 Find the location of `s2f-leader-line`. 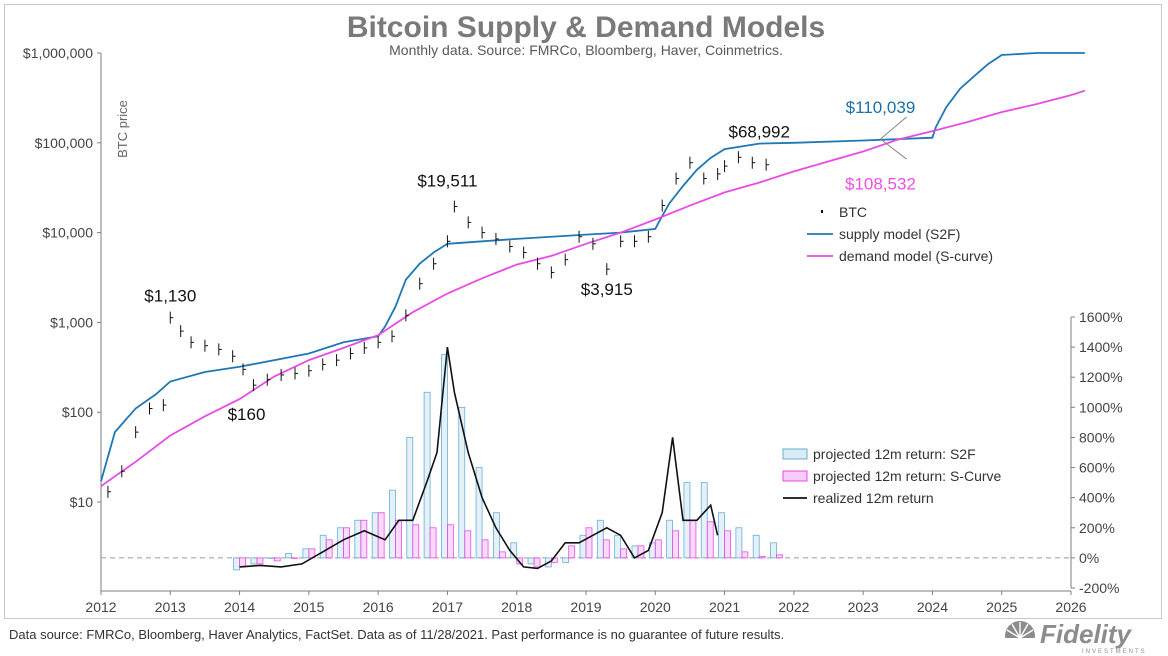

s2f-leader-line is located at coordinates (893, 128).